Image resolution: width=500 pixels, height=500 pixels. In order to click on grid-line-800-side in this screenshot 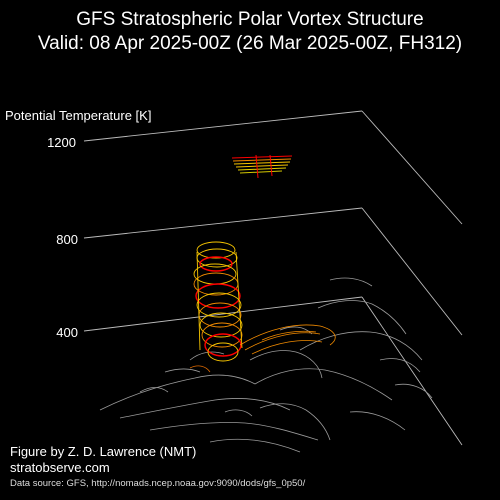, I will do `click(412, 271)`.